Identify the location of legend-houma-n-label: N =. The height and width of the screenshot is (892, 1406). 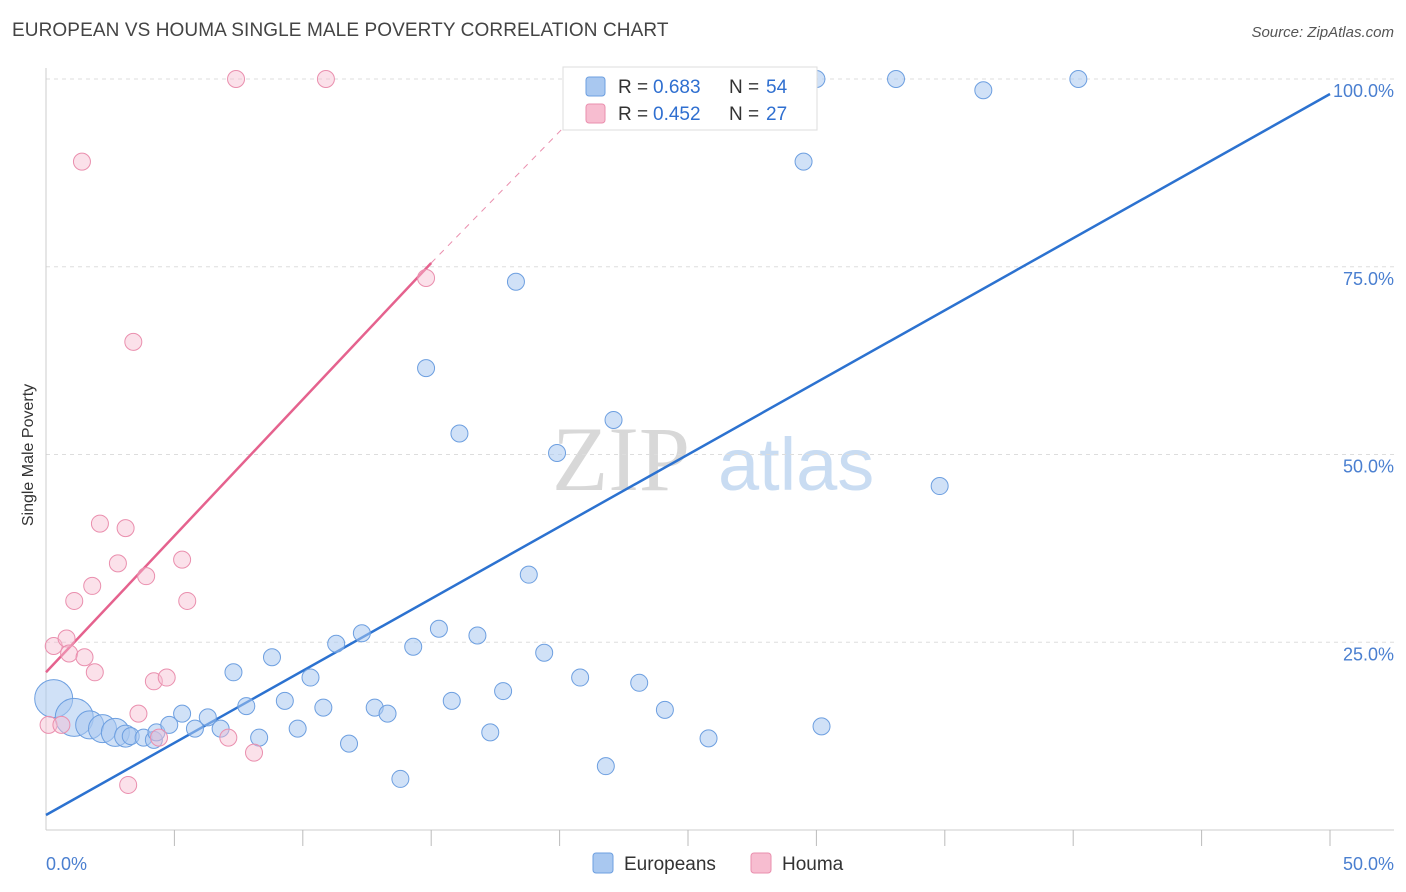
(744, 114).